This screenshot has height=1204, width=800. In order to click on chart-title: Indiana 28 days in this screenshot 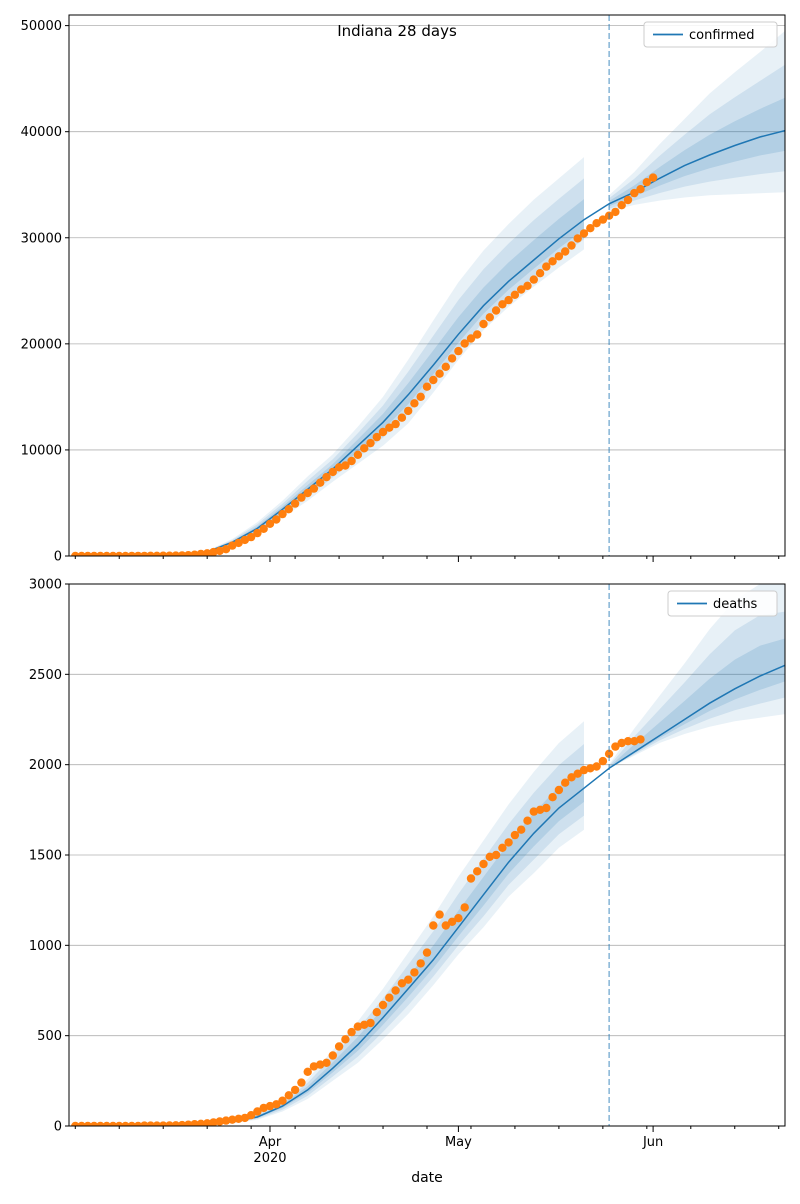, I will do `click(397, 31)`.